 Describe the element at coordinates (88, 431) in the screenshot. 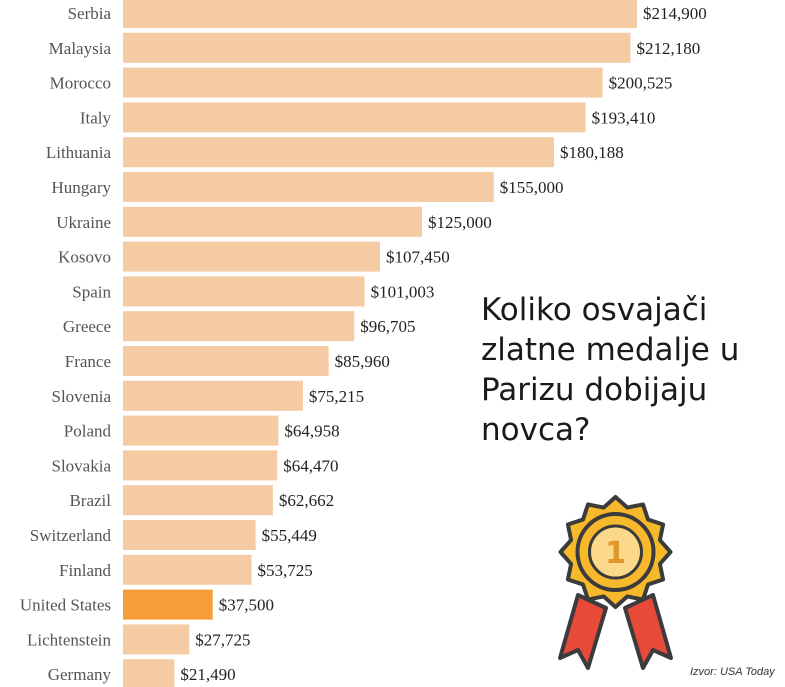

I see `category-label: Poland` at that location.